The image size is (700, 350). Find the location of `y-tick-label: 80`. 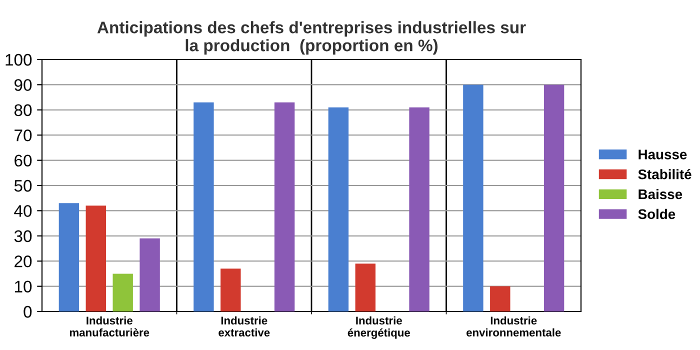

y-tick-label: 80 is located at coordinates (23, 110).